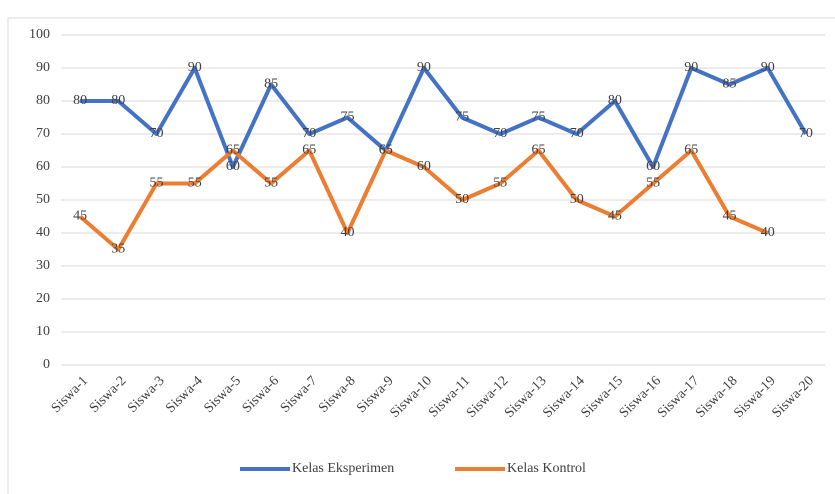 The height and width of the screenshot is (494, 835). What do you see at coordinates (299, 394) in the screenshot?
I see `x-tick-label: Siswa-7` at bounding box center [299, 394].